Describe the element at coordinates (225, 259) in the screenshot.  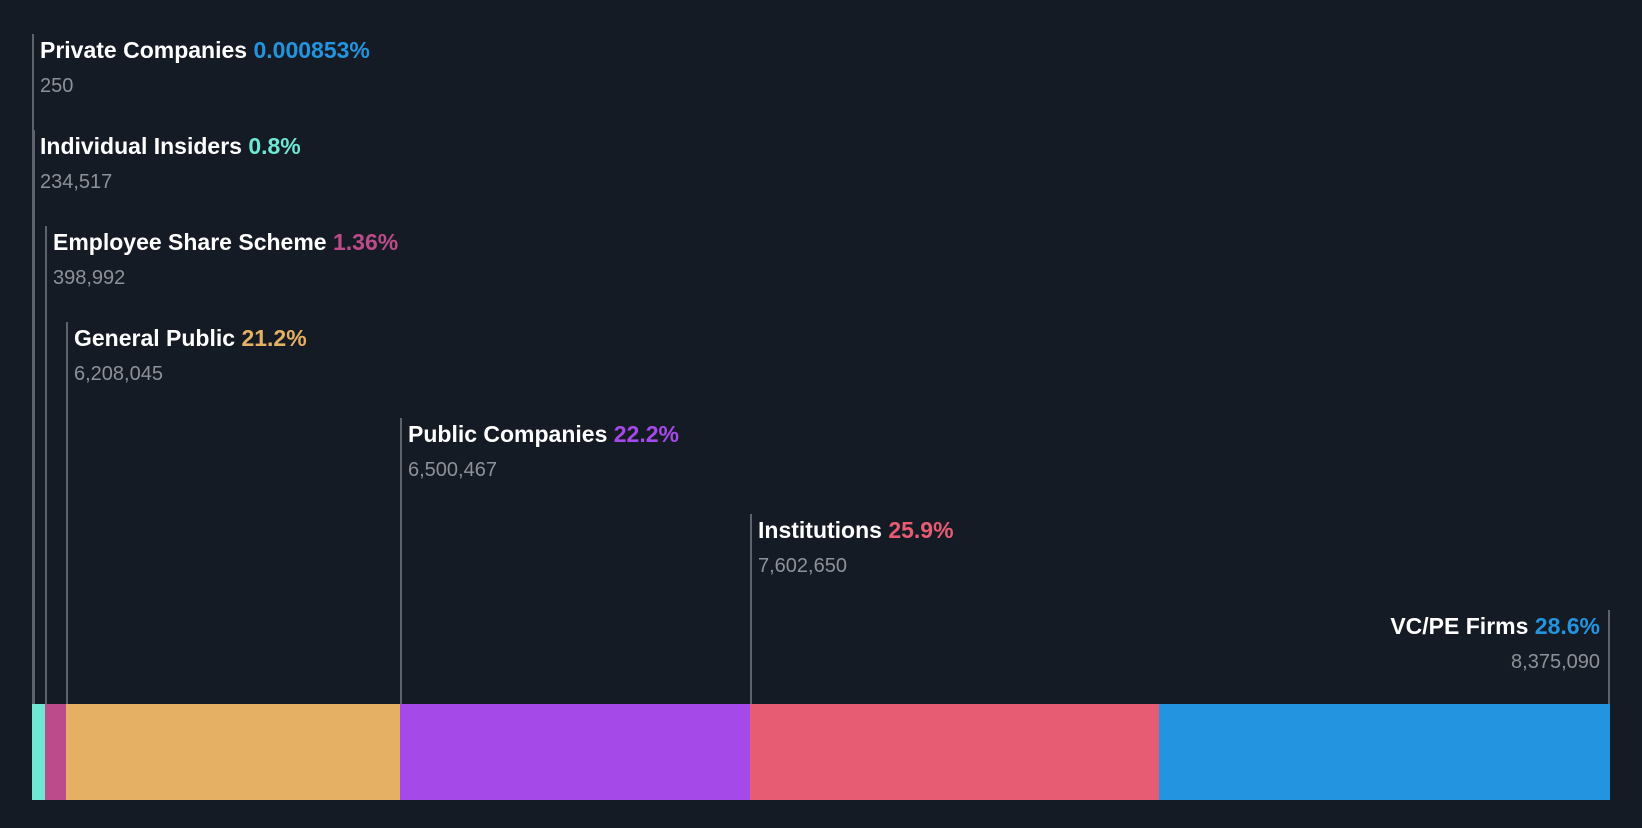
I see `label-employee-share-scheme: Employee Share Scheme 1.36% 398,992` at that location.